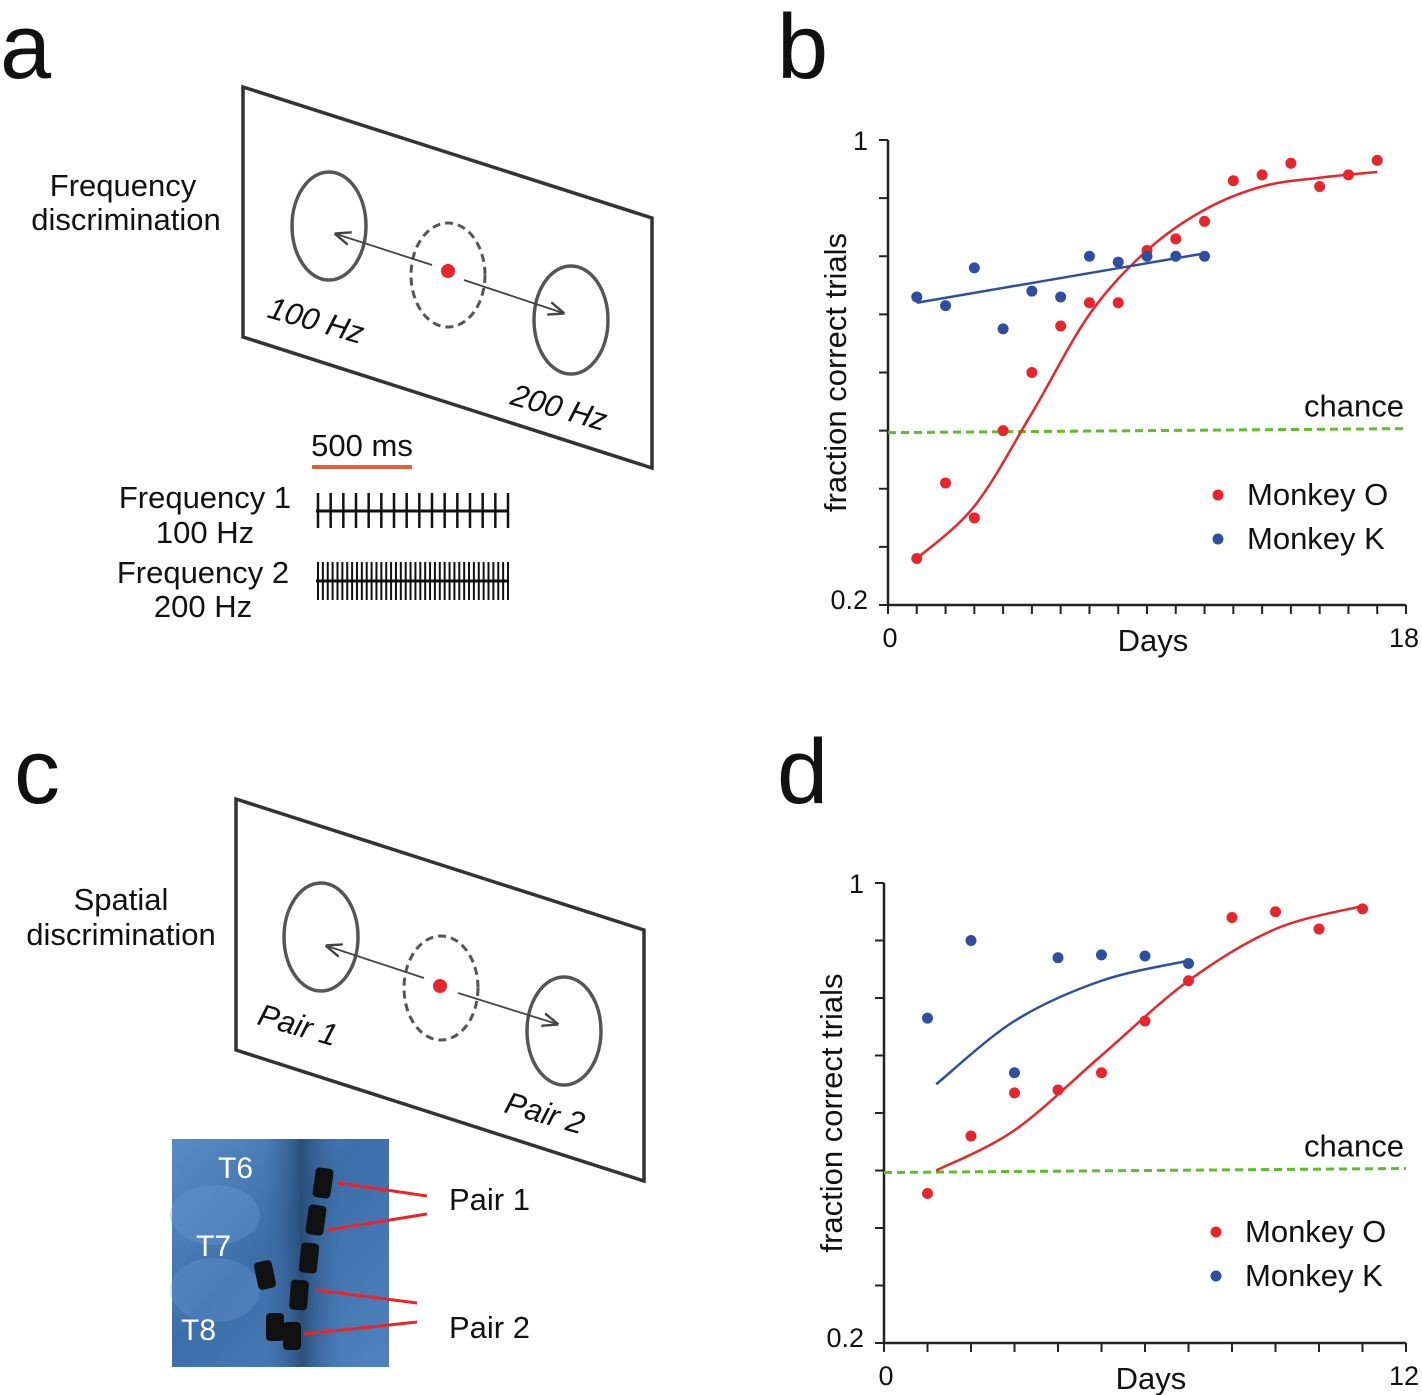 The height and width of the screenshot is (1395, 1422). Describe the element at coordinates (123, 185) in the screenshot. I see `task-title-frequency-line1: Frequency` at that location.